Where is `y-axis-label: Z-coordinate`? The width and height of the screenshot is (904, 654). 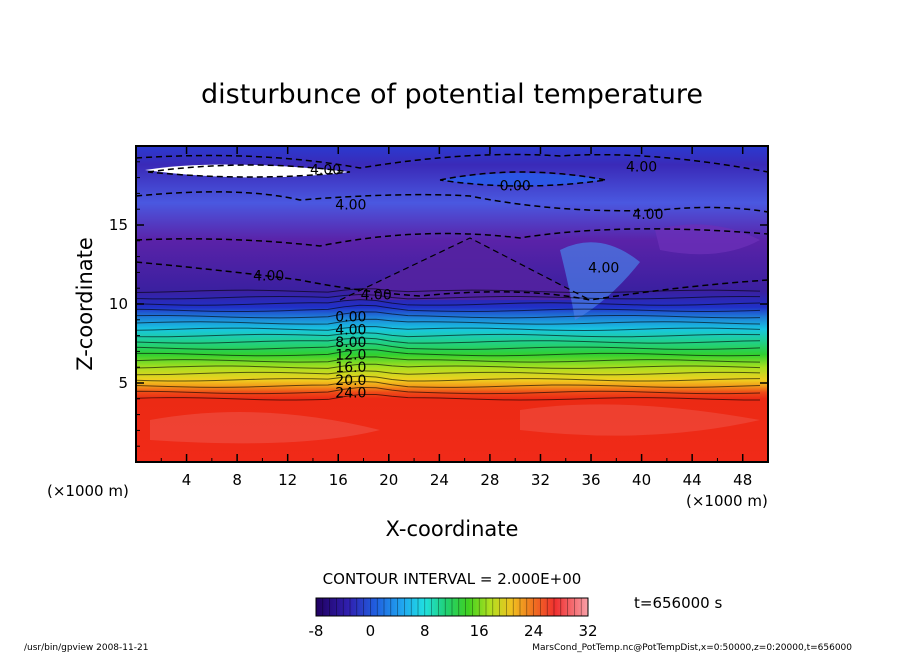
y-axis-label: Z-coordinate is located at coordinates (85, 304).